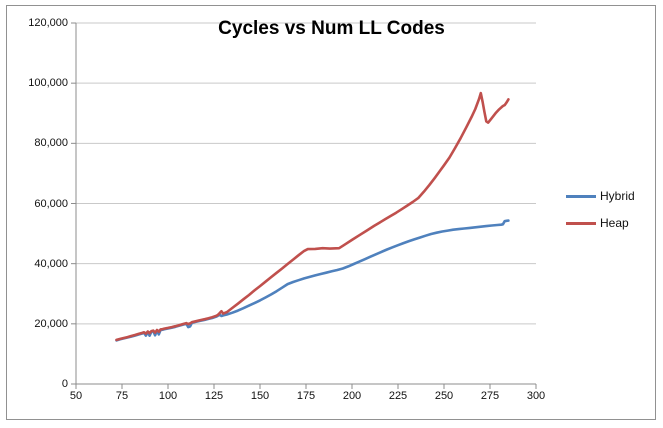 This screenshot has height=428, width=663. Describe the element at coordinates (51, 263) in the screenshot. I see `y-tick-label: 40,000` at that location.